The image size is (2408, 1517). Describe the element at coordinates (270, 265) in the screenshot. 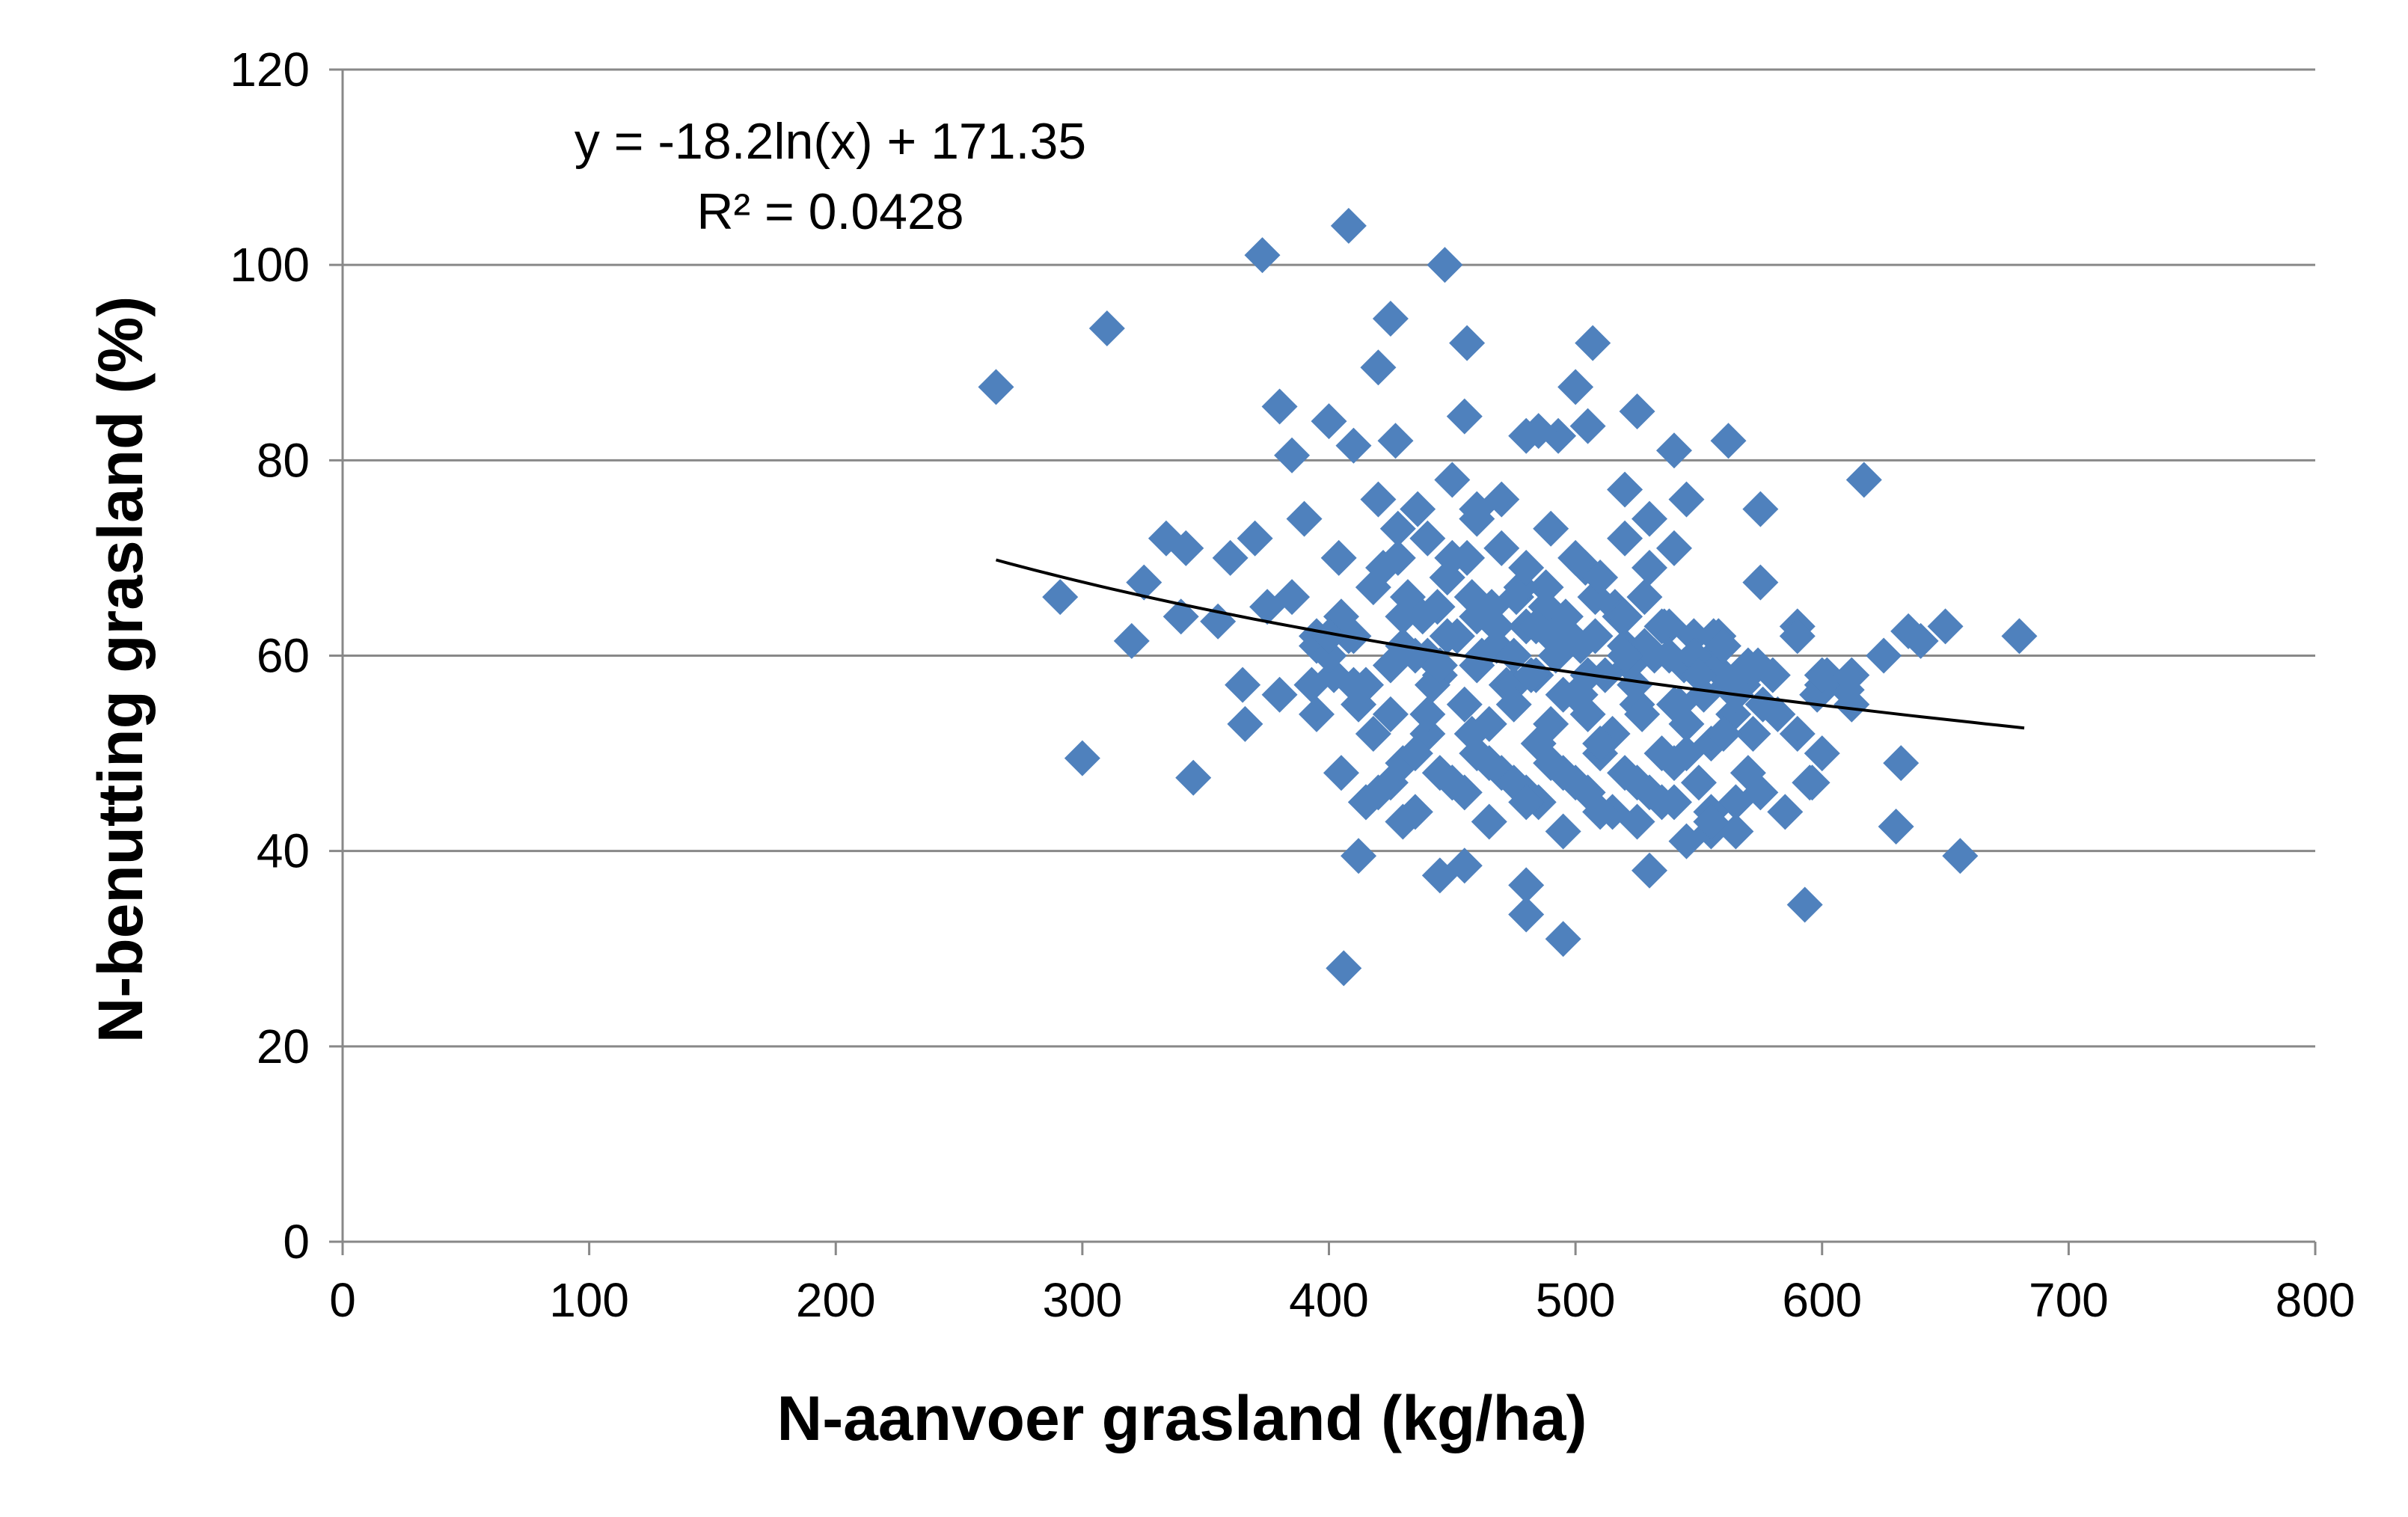

I see `y-tick-label: 100` at that location.